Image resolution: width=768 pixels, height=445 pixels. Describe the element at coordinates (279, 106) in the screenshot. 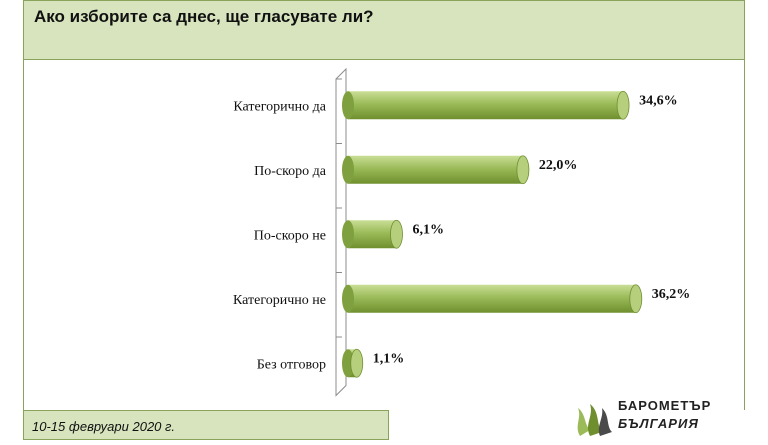

I see `category-label: Категорично да` at that location.